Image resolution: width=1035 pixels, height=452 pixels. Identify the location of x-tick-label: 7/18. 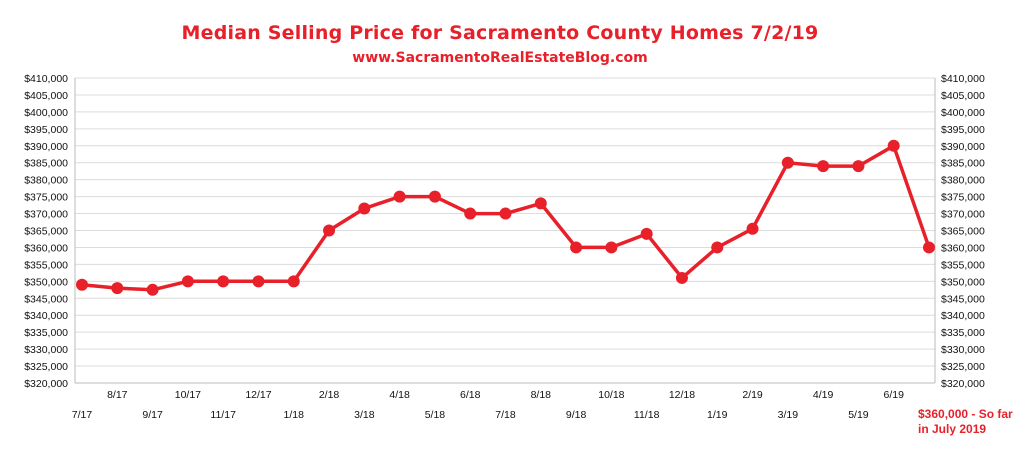
(505, 415).